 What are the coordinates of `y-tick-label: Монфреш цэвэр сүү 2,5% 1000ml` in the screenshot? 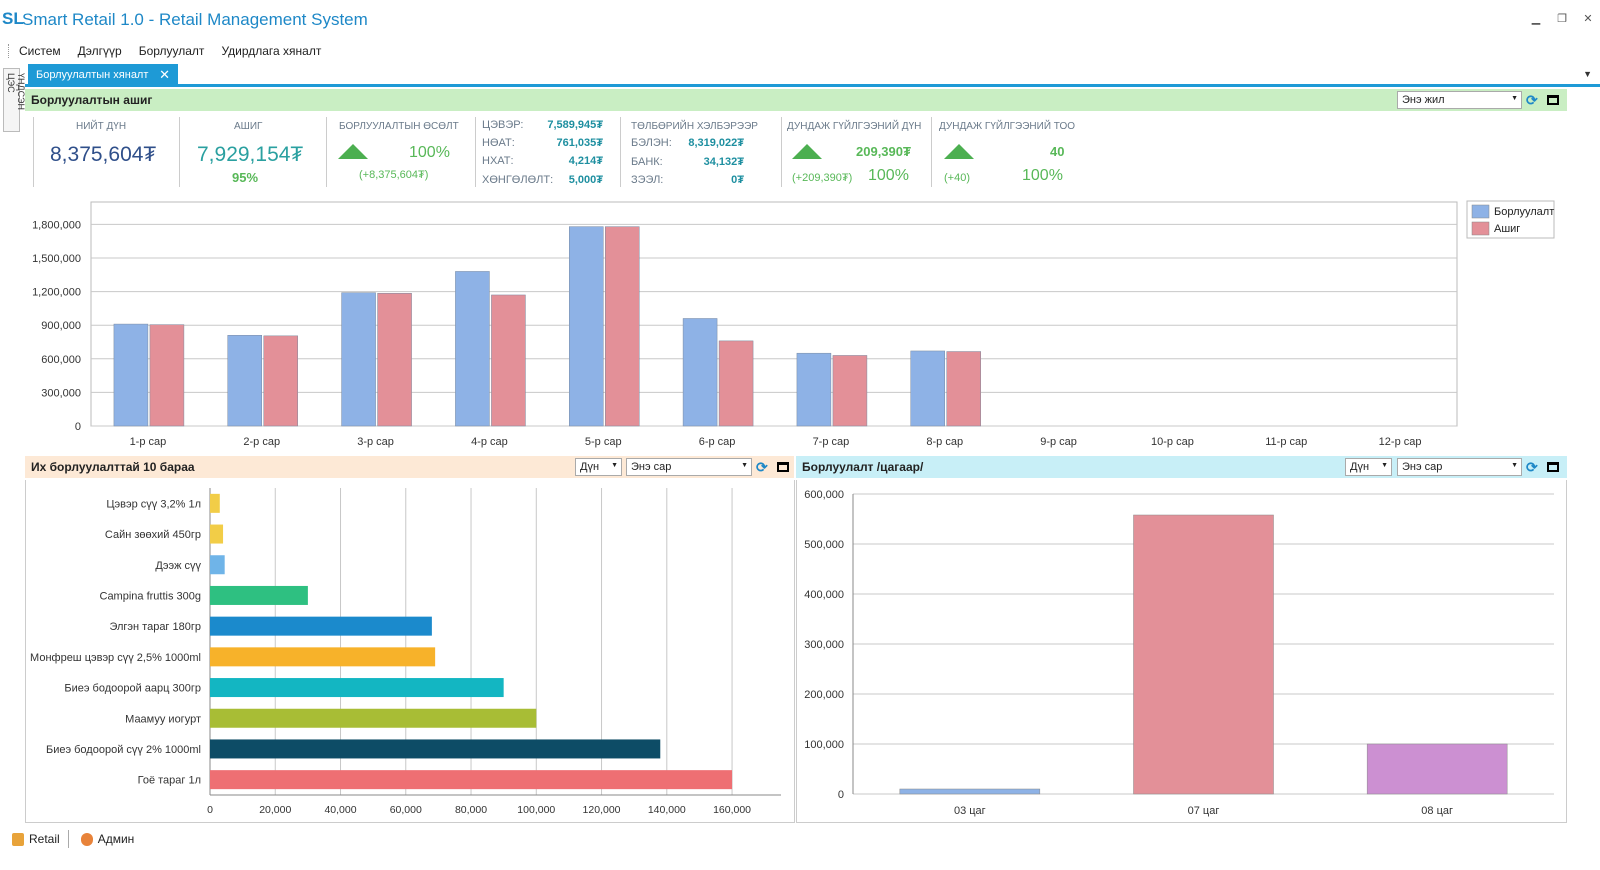 It's located at (115, 658).